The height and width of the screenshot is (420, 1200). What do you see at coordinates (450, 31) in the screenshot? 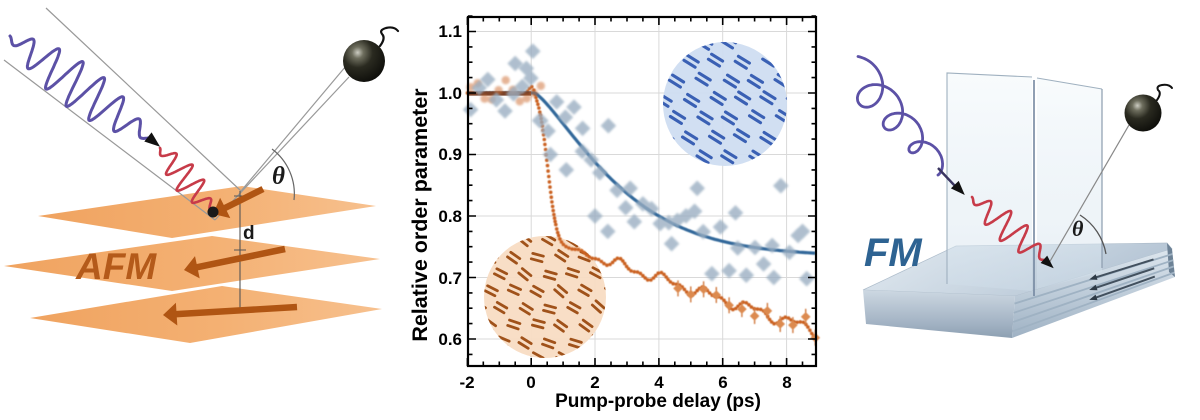
I see `svg-text: 1.1` at bounding box center [450, 31].